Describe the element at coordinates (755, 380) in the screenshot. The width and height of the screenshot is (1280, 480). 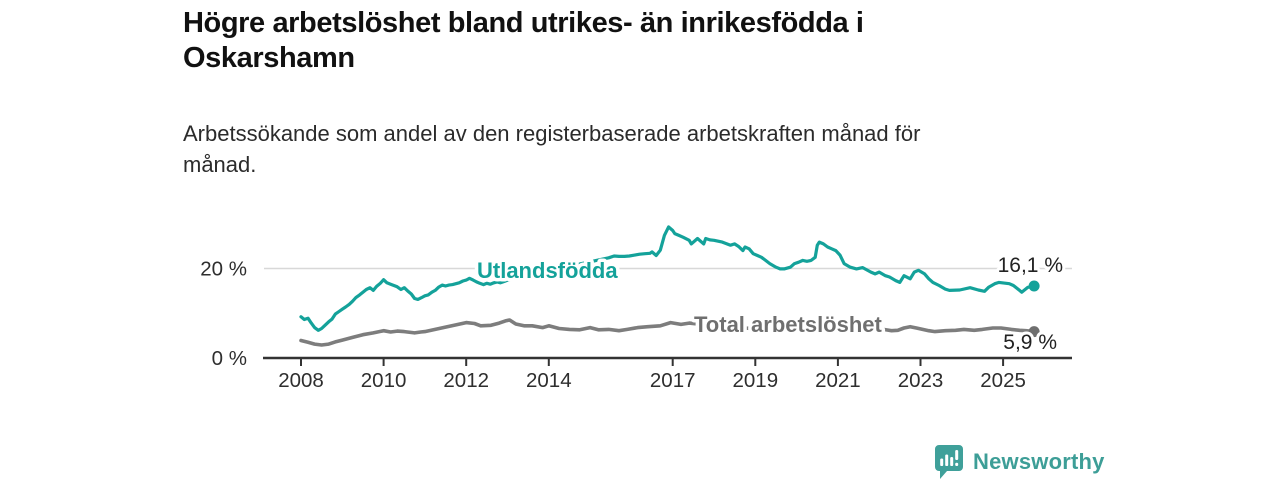
I see `x-tick-label-2019: 2019` at that location.